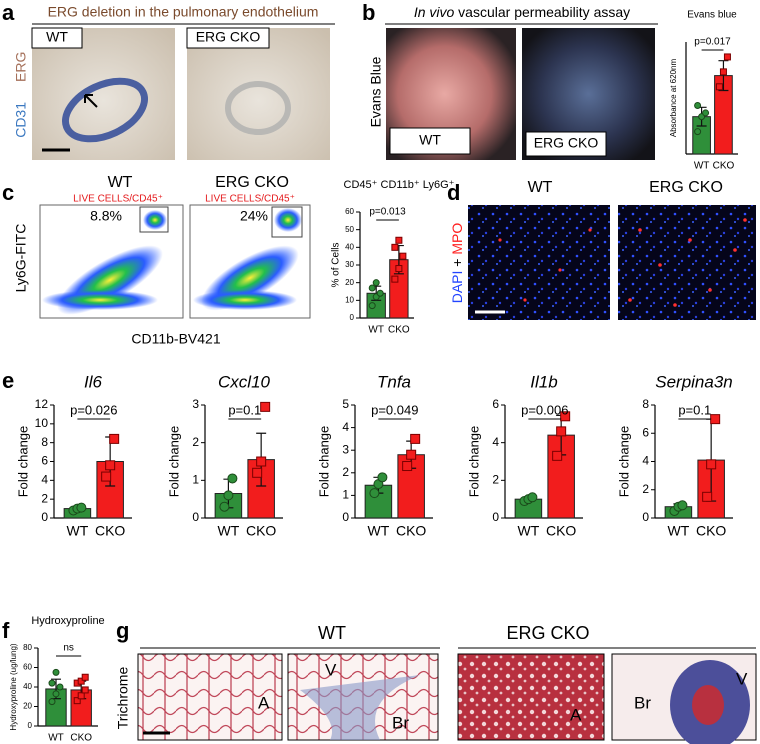 The width and height of the screenshot is (760, 744). Describe the element at coordinates (93, 409) in the screenshot. I see `p-value: p=0.026` at that location.